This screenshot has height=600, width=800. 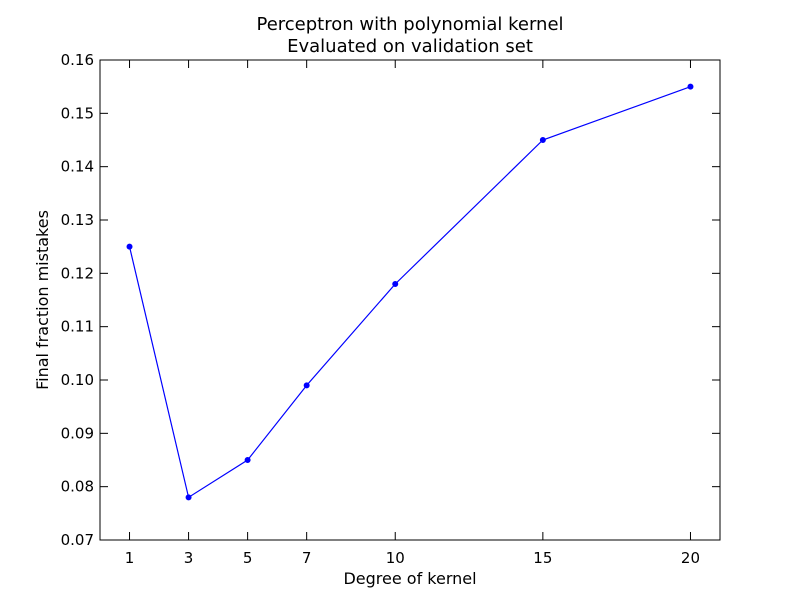 What do you see at coordinates (77, 273) in the screenshot?
I see `y-tick-label: 0.12` at bounding box center [77, 273].